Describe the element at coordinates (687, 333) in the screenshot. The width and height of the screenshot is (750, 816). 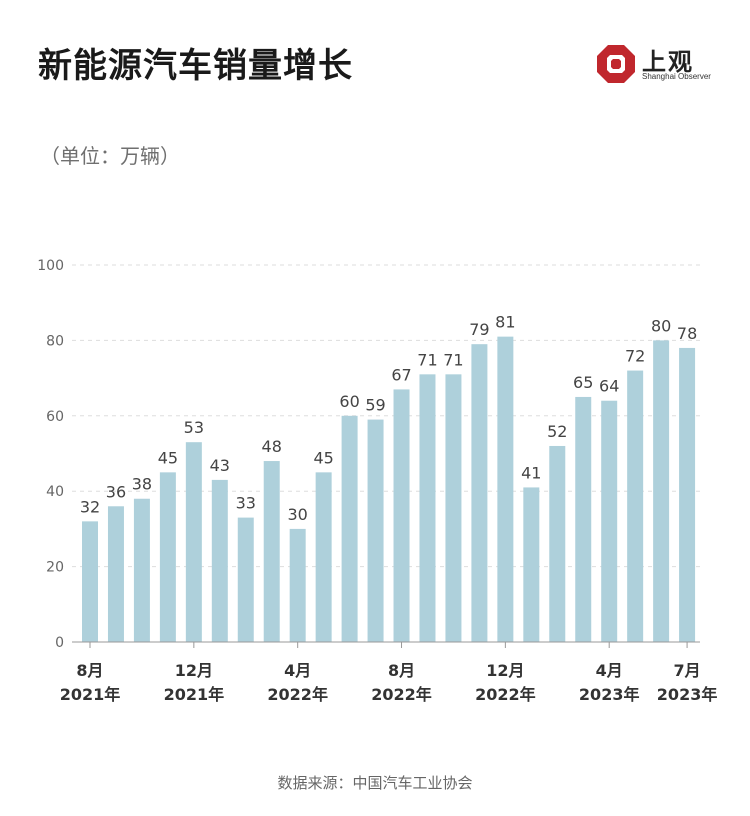
I see `bar-value-label: 78` at that location.